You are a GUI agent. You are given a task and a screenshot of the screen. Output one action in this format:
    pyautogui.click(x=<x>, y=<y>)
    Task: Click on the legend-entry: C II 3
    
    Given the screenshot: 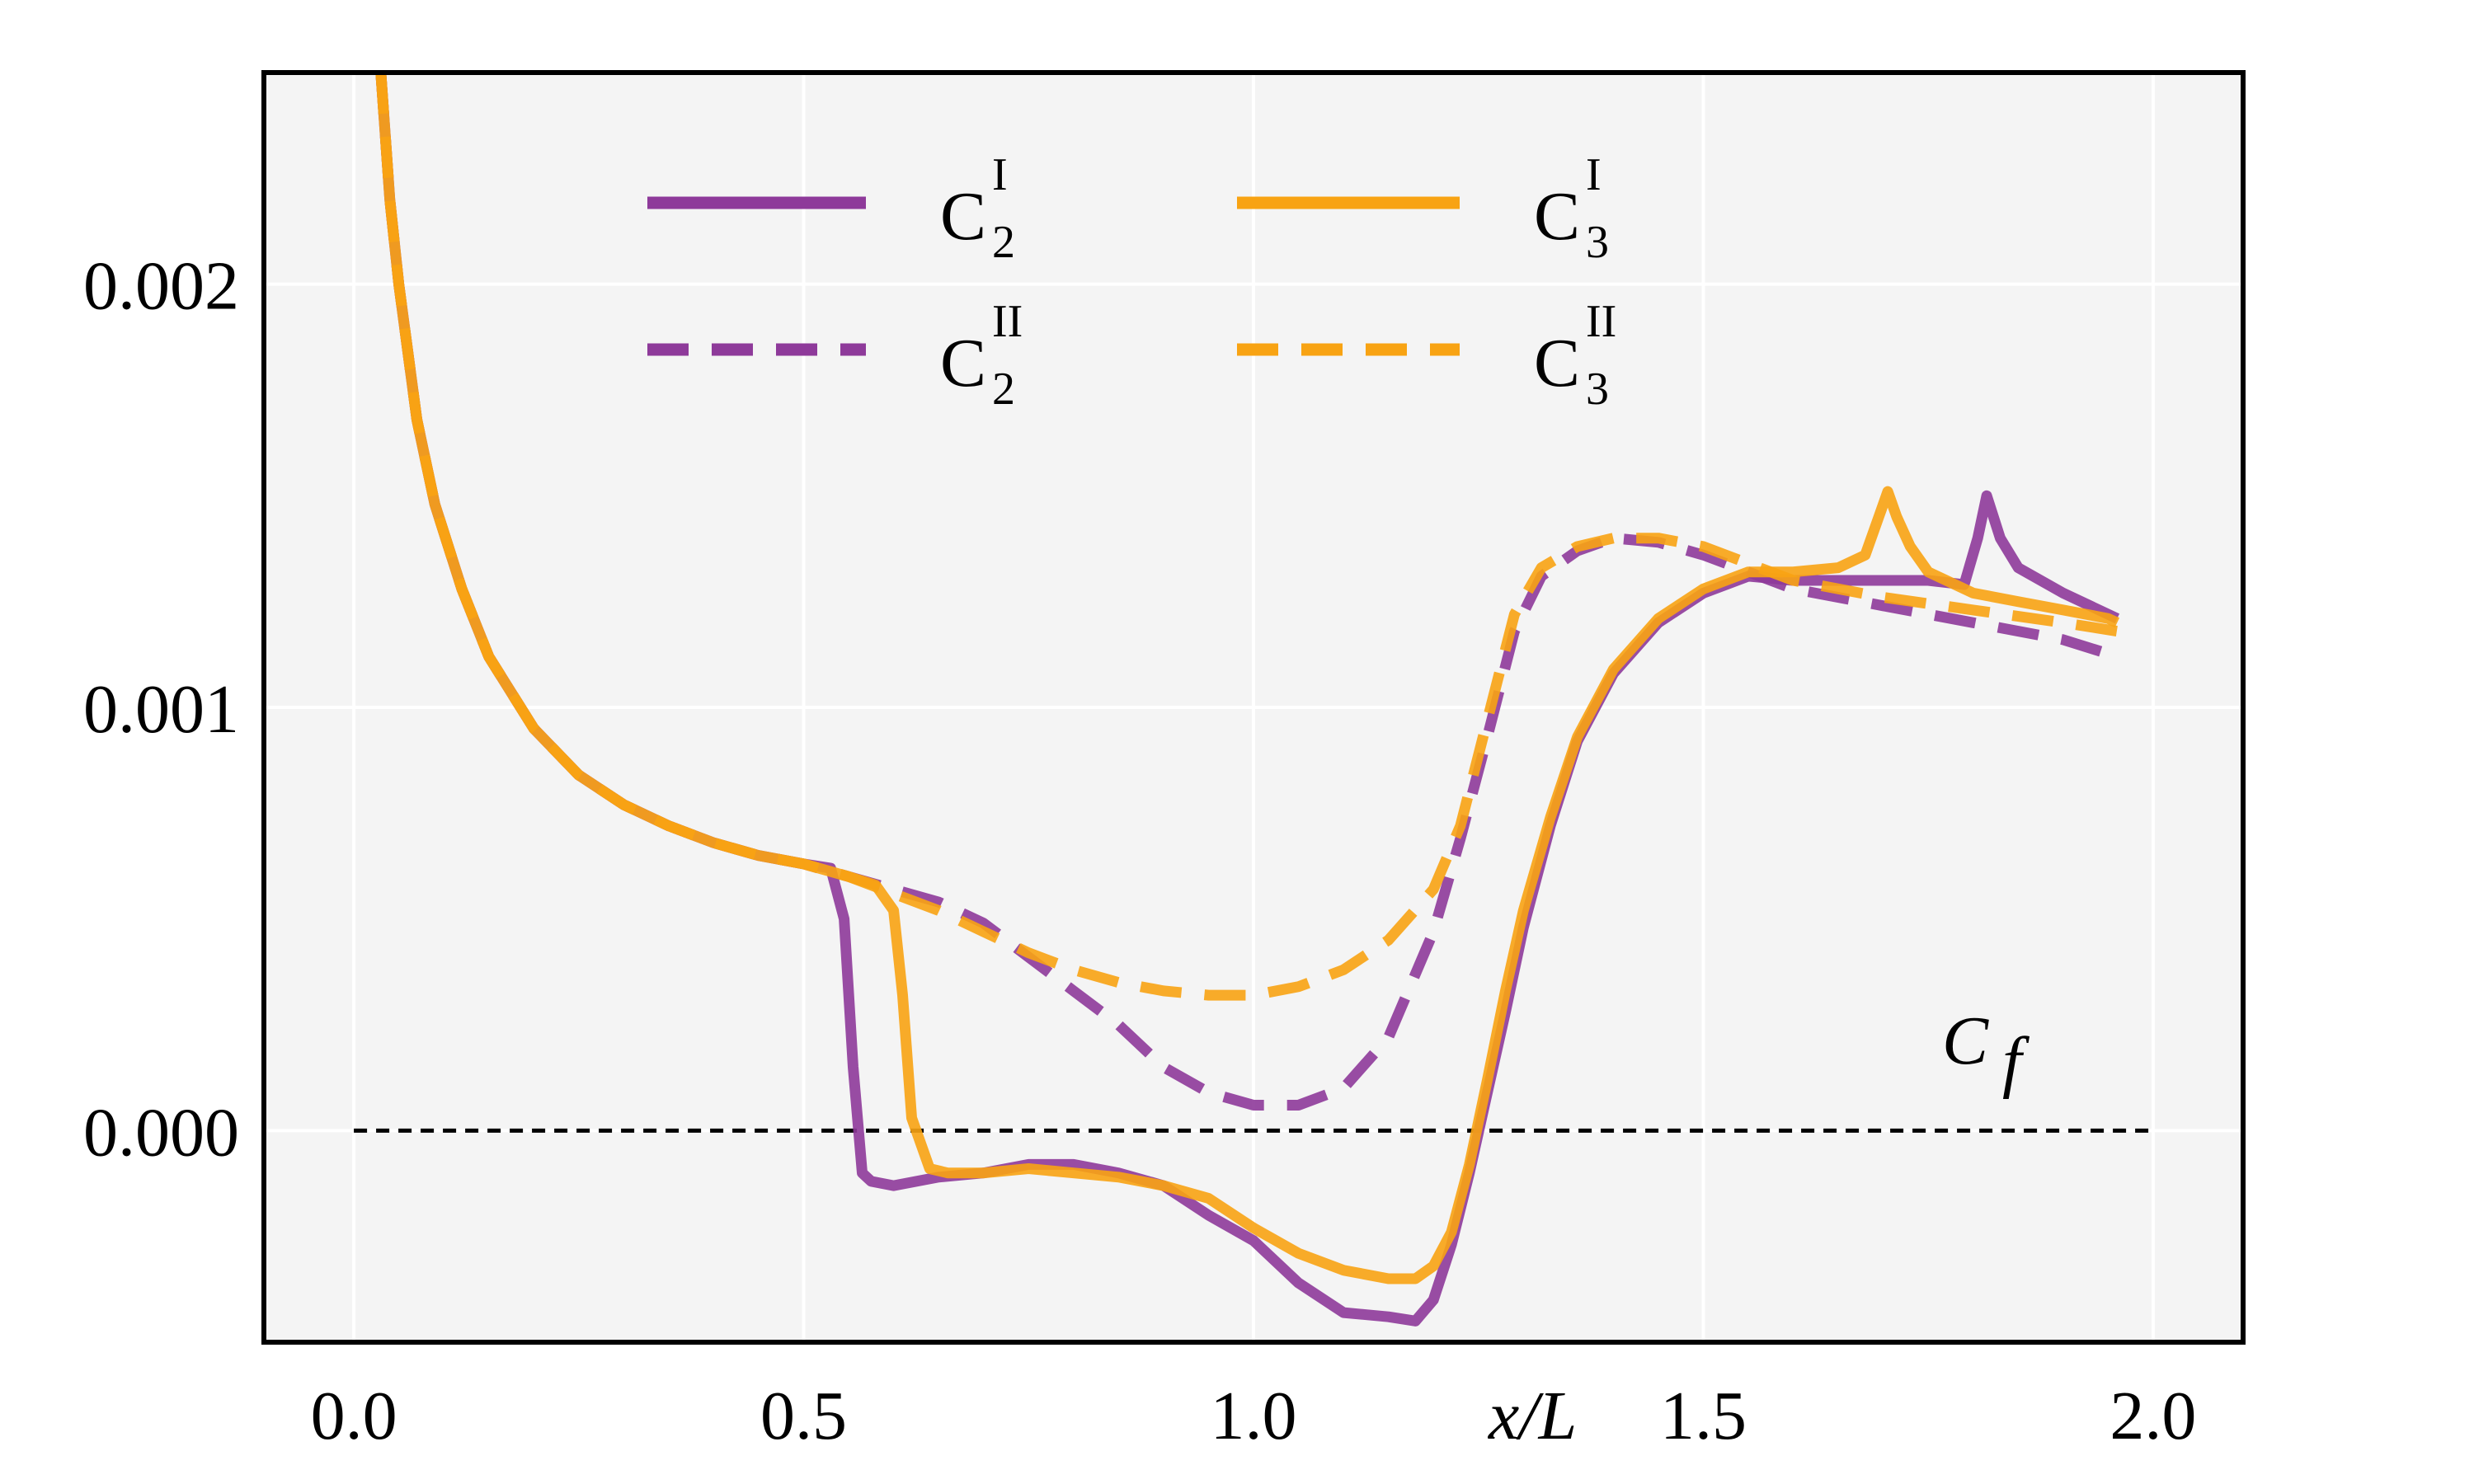 What is the action you would take?
    pyautogui.click(x=1426, y=355)
    